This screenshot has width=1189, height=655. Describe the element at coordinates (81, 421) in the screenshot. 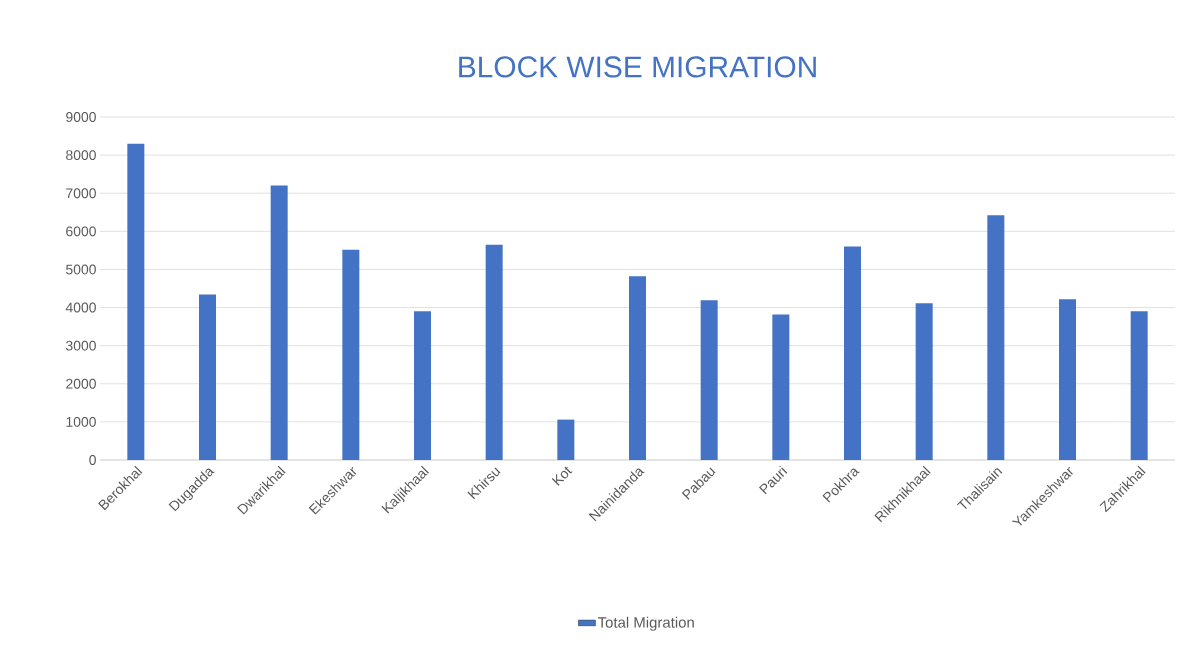

I see `y-tick-label: 1000` at that location.